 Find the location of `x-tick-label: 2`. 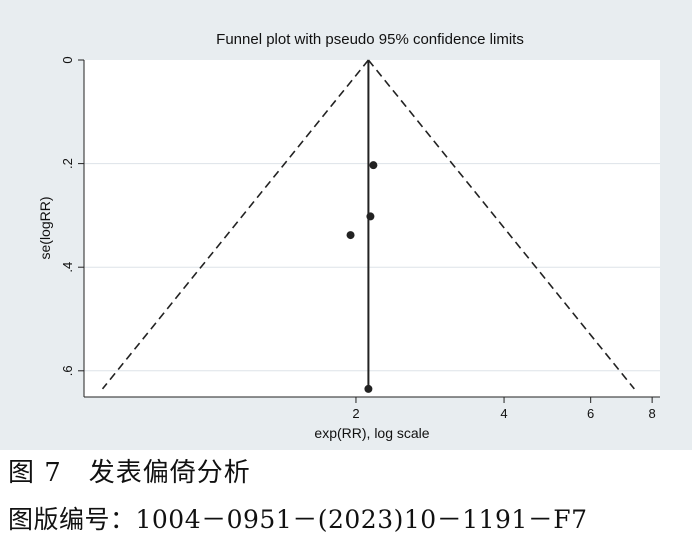

x-tick-label: 2 is located at coordinates (355, 413).